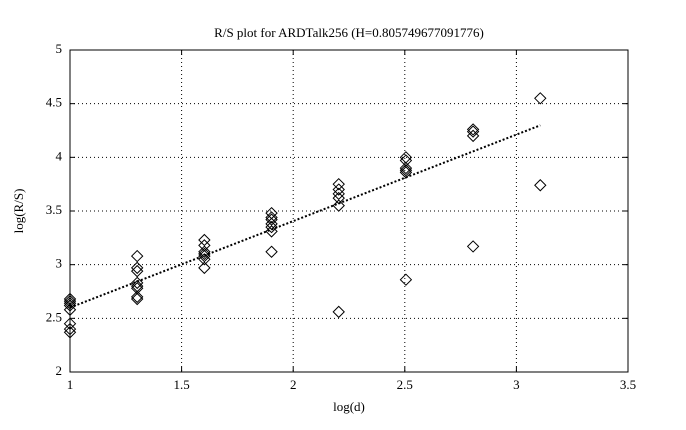 The image size is (686, 430). What do you see at coordinates (59, 263) in the screenshot?
I see `y-tick-label: 3` at bounding box center [59, 263].